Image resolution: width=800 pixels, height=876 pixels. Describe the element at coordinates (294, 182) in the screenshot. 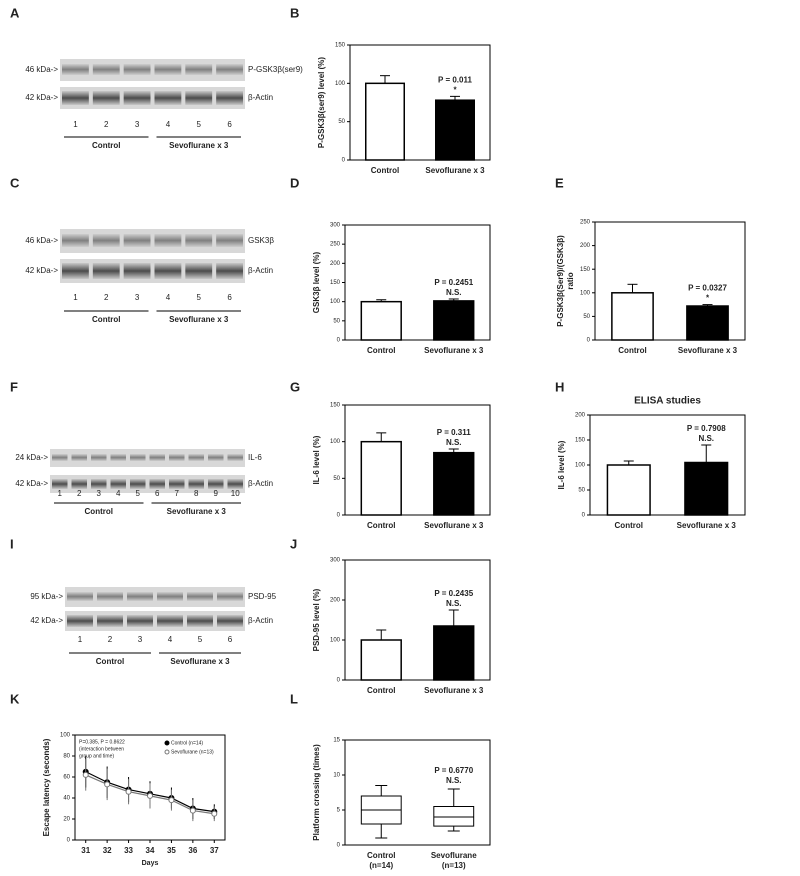

I see `panel-letter: D` at that location.